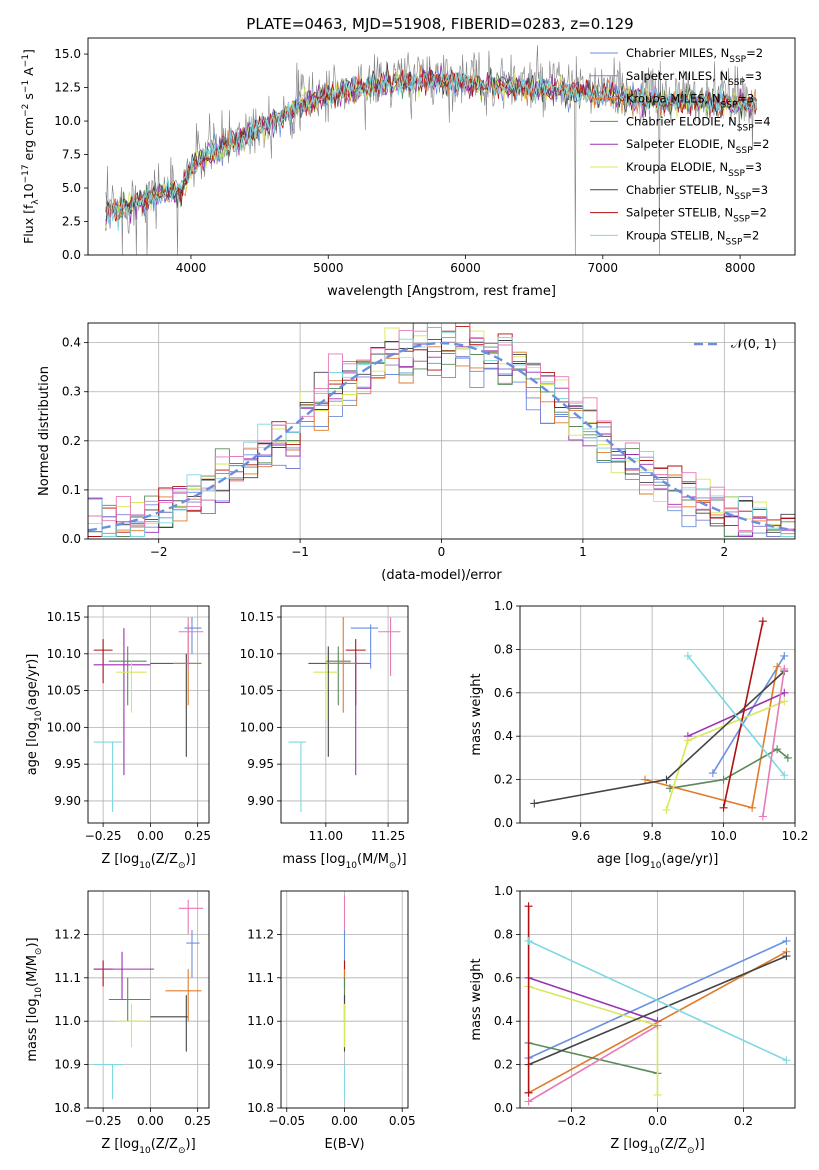 The height and width of the screenshot is (1170, 819). What do you see at coordinates (503, 693) in the screenshot?
I see `weight-vs-age-ytick-label-3: 0.6` at bounding box center [503, 693].